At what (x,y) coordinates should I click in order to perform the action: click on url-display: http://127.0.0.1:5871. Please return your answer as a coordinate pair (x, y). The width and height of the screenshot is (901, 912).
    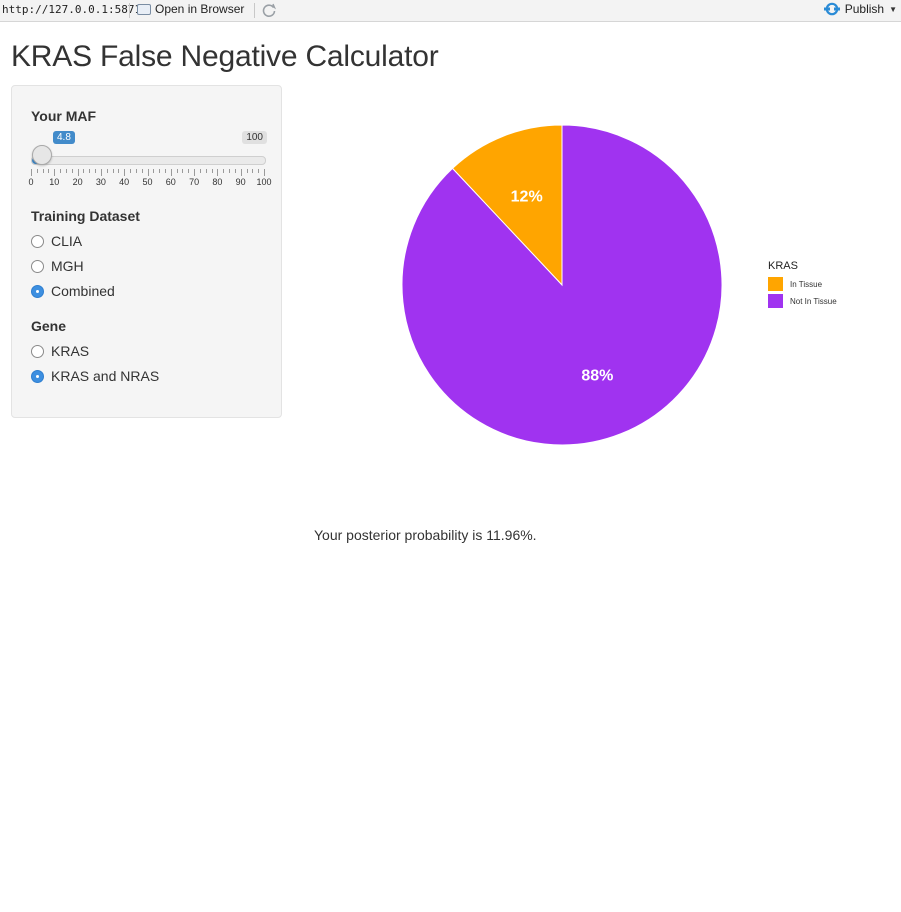
    Looking at the image, I should click on (72, 9).